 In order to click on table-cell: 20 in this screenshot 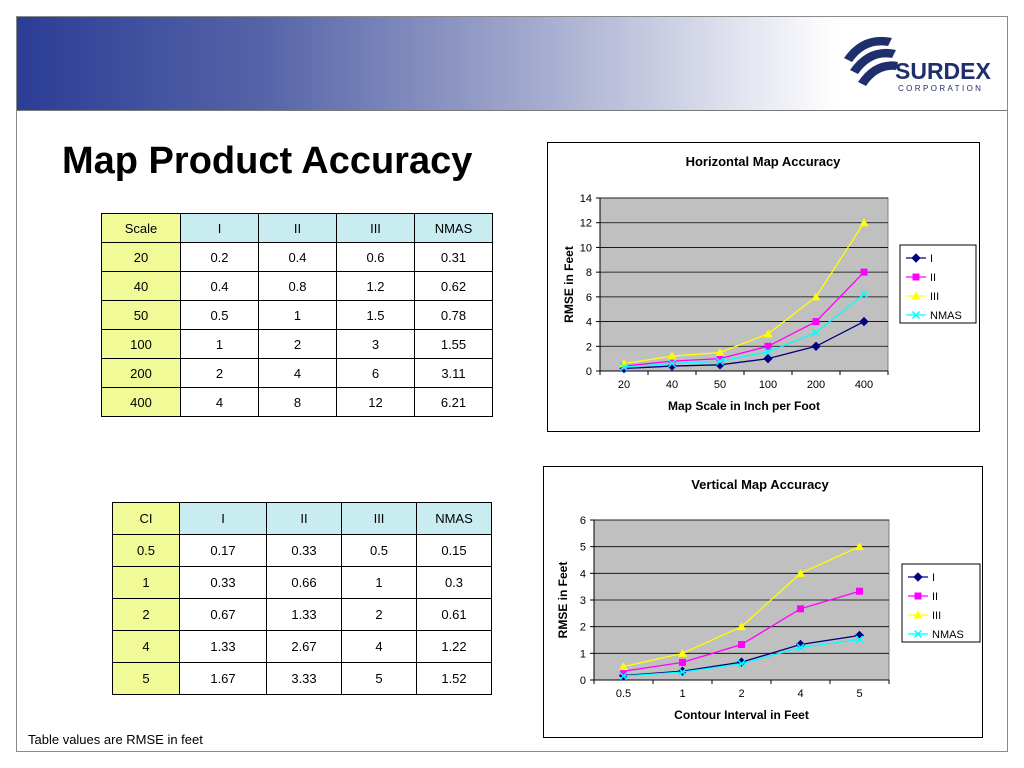, I will do `click(141, 257)`.